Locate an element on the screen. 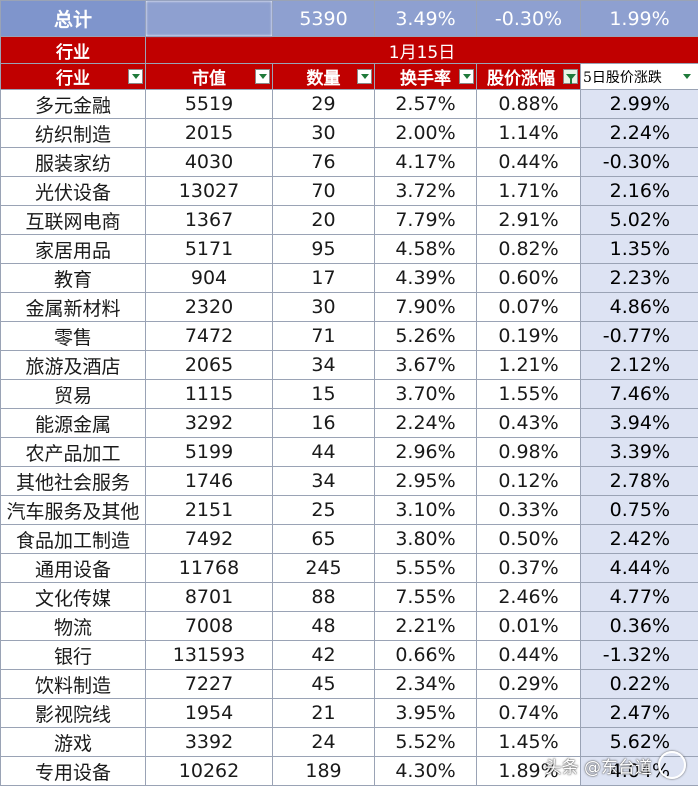 The image size is (698, 787). date-row-label: 行业 is located at coordinates (73, 50).